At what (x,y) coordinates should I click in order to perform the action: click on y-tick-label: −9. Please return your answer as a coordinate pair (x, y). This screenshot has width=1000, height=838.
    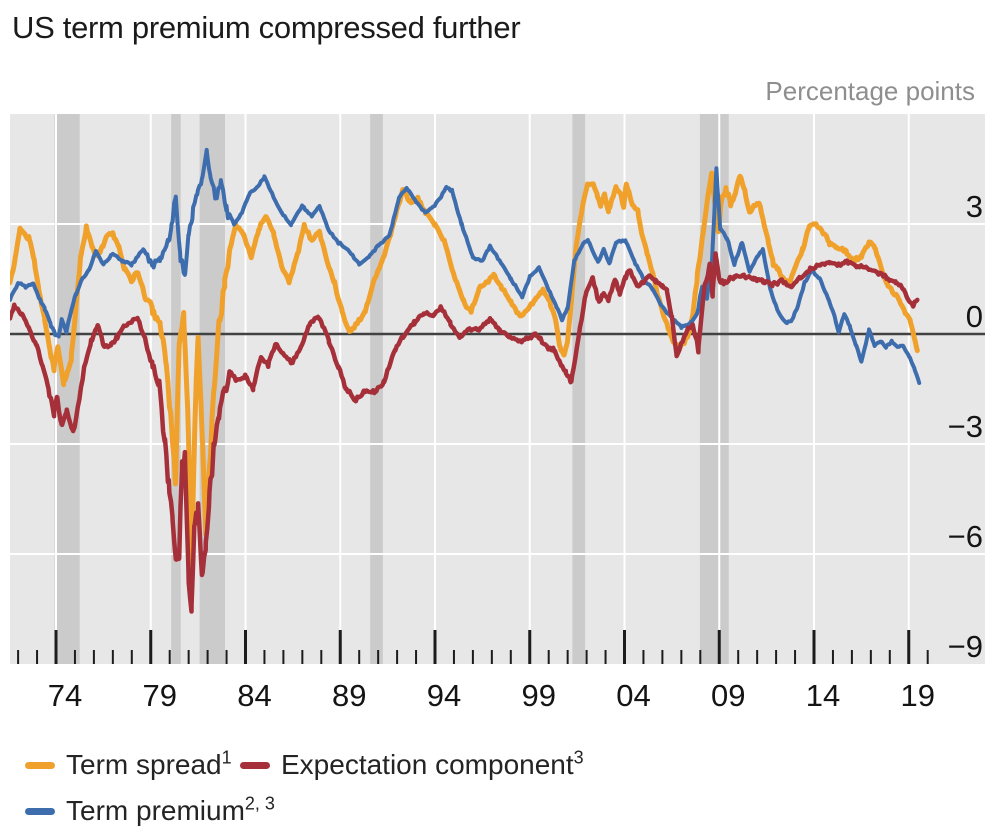
    Looking at the image, I should click on (965, 646).